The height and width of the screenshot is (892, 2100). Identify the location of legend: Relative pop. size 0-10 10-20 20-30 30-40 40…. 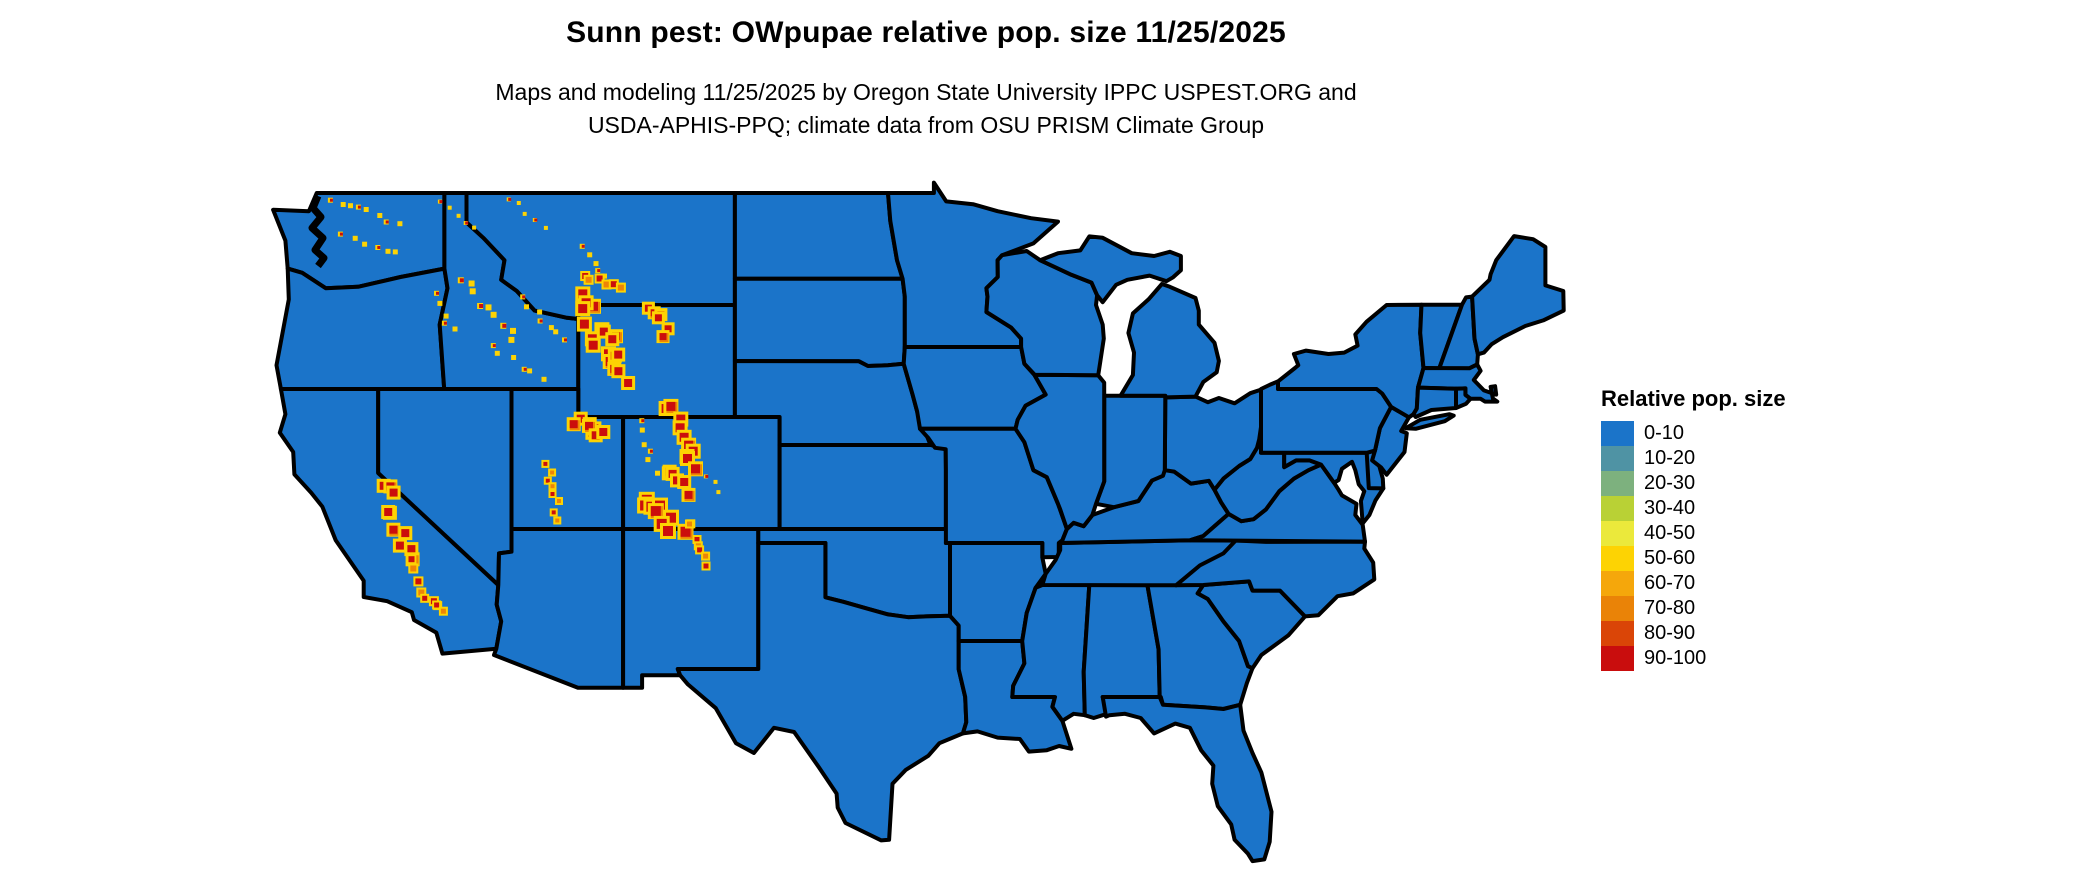
(1693, 528).